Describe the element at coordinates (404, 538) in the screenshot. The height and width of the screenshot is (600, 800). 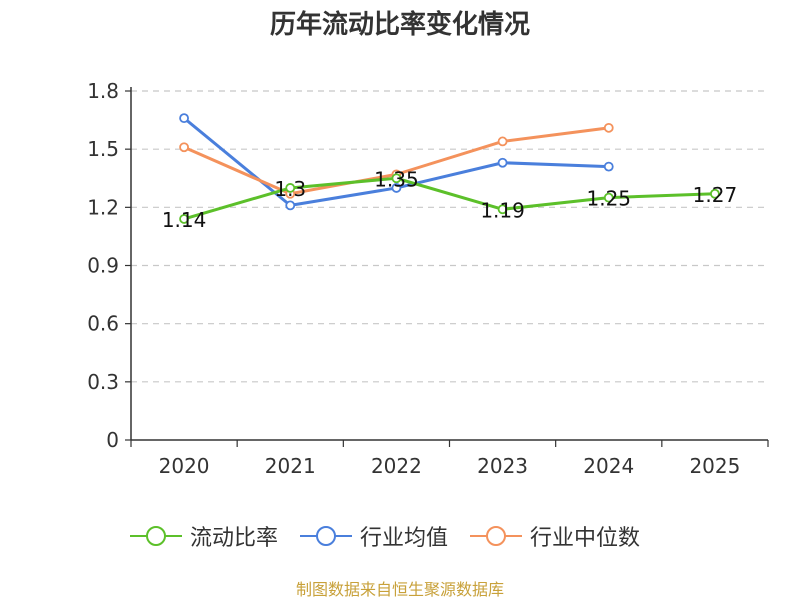
I see `legend-label-industry-average: 行业均值` at that location.